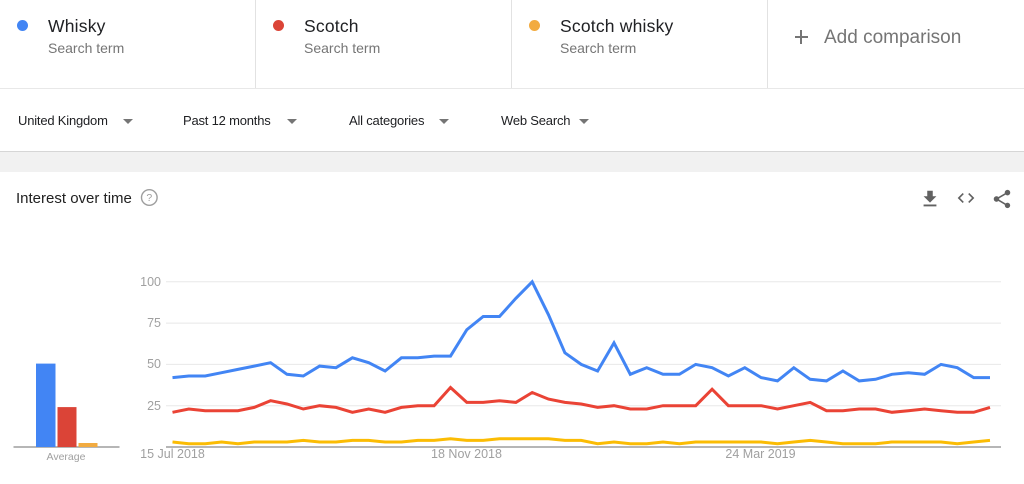 This screenshot has width=1024, height=484. What do you see at coordinates (466, 454) in the screenshot?
I see `svg-text: 18 Nov 2018` at bounding box center [466, 454].